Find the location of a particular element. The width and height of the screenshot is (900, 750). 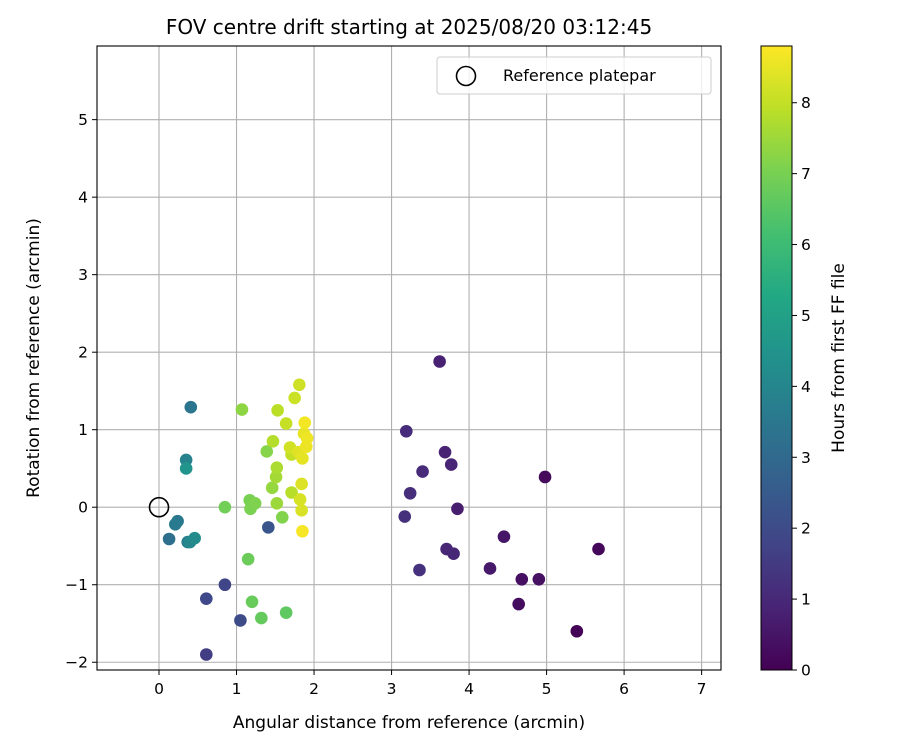

y-axis-ticks: −2 −1 0 1 2 3 4 5 is located at coordinates (81, 391).